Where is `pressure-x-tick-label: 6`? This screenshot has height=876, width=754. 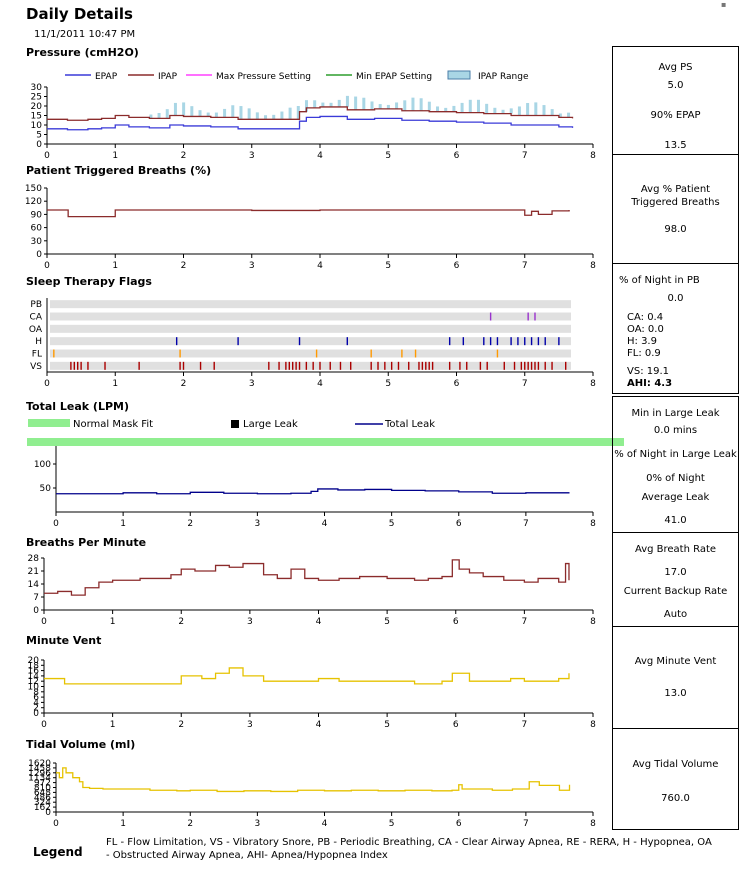
pressure-x-tick-label: 6 is located at coordinates (457, 156).